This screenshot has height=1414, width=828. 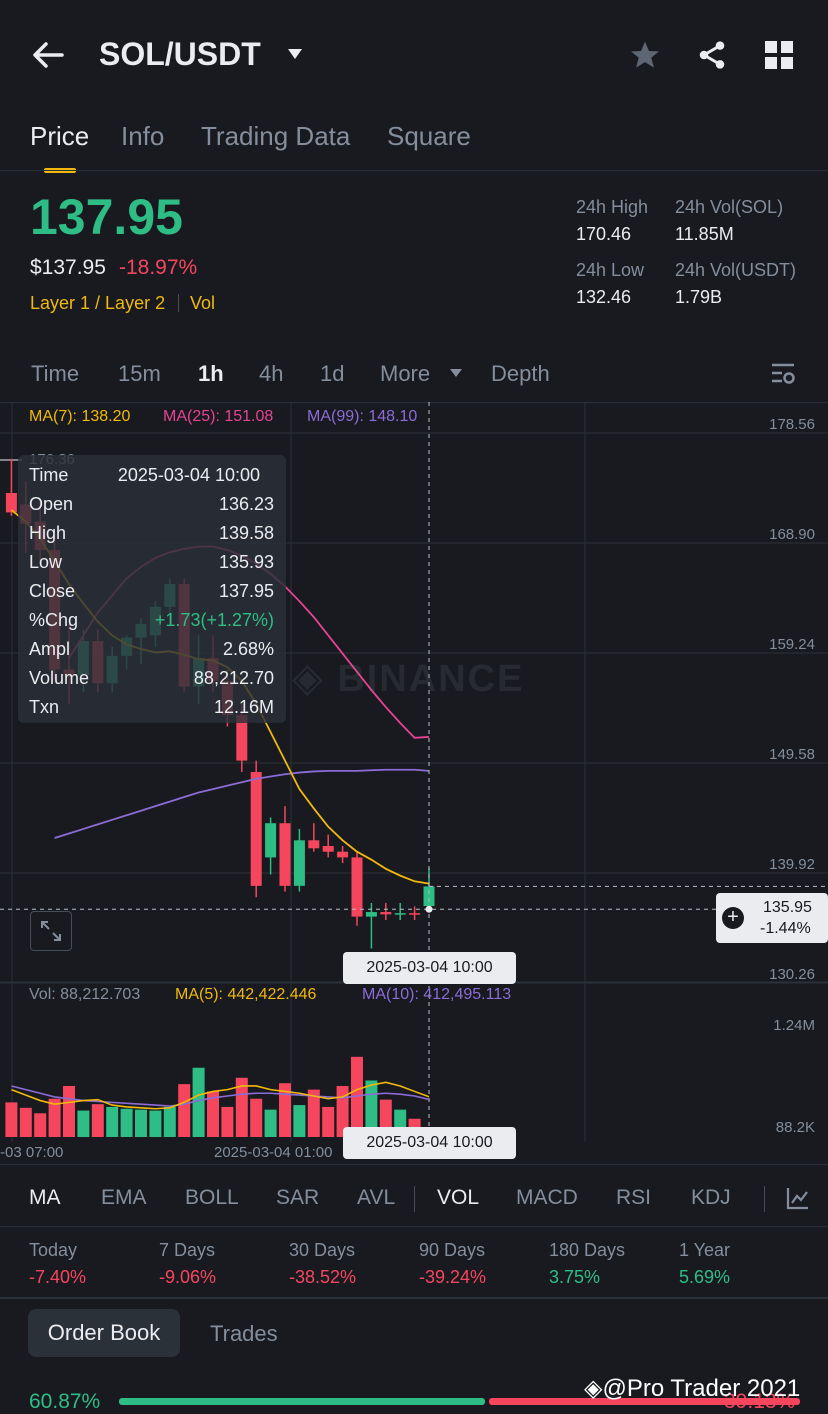 What do you see at coordinates (151, 620) in the screenshot?
I see `tooltip-row-chg: %Chg +1.73(+1.27%)` at bounding box center [151, 620].